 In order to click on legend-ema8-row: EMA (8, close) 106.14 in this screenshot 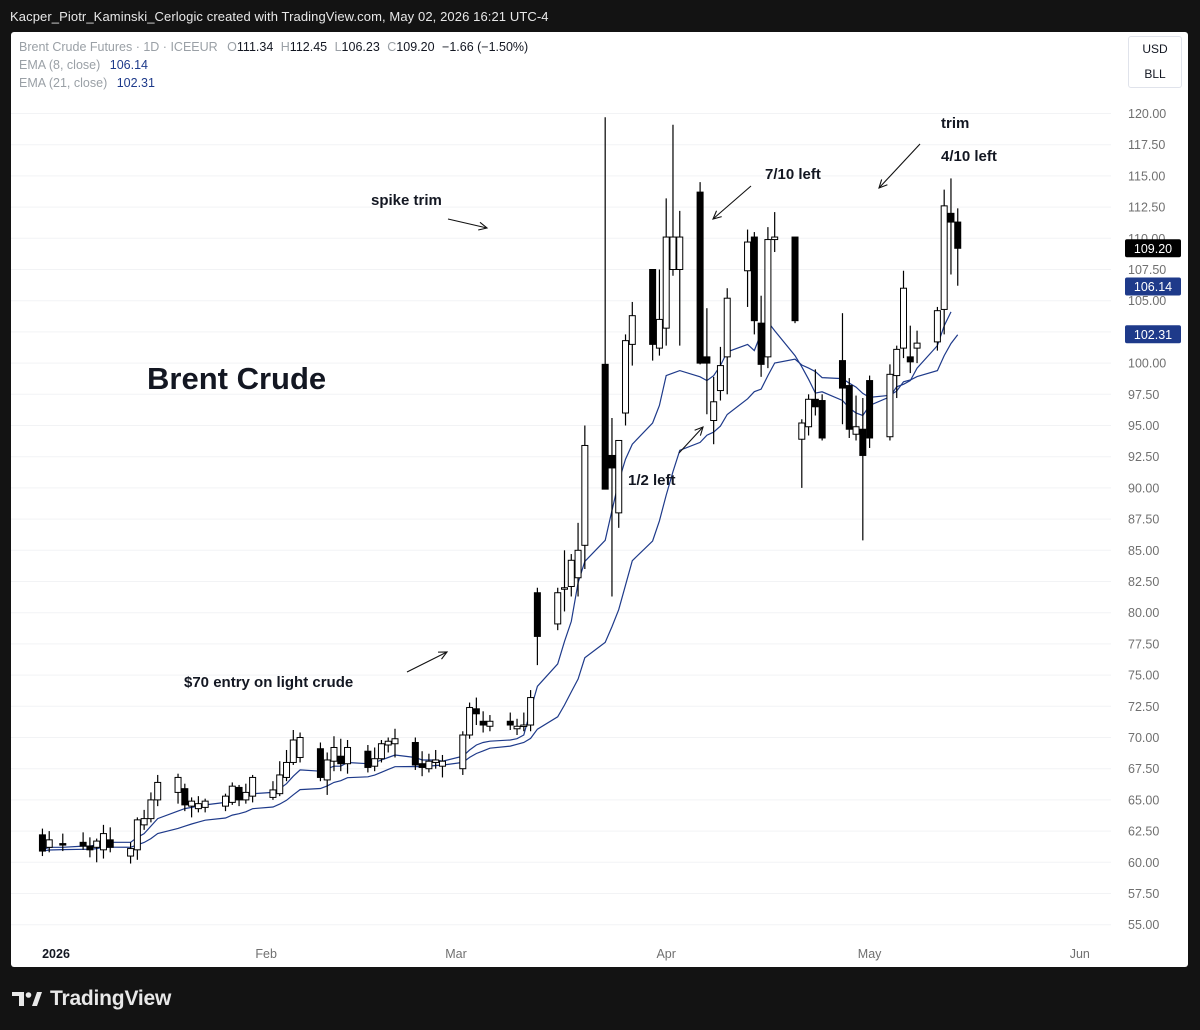, I will do `click(273, 65)`.